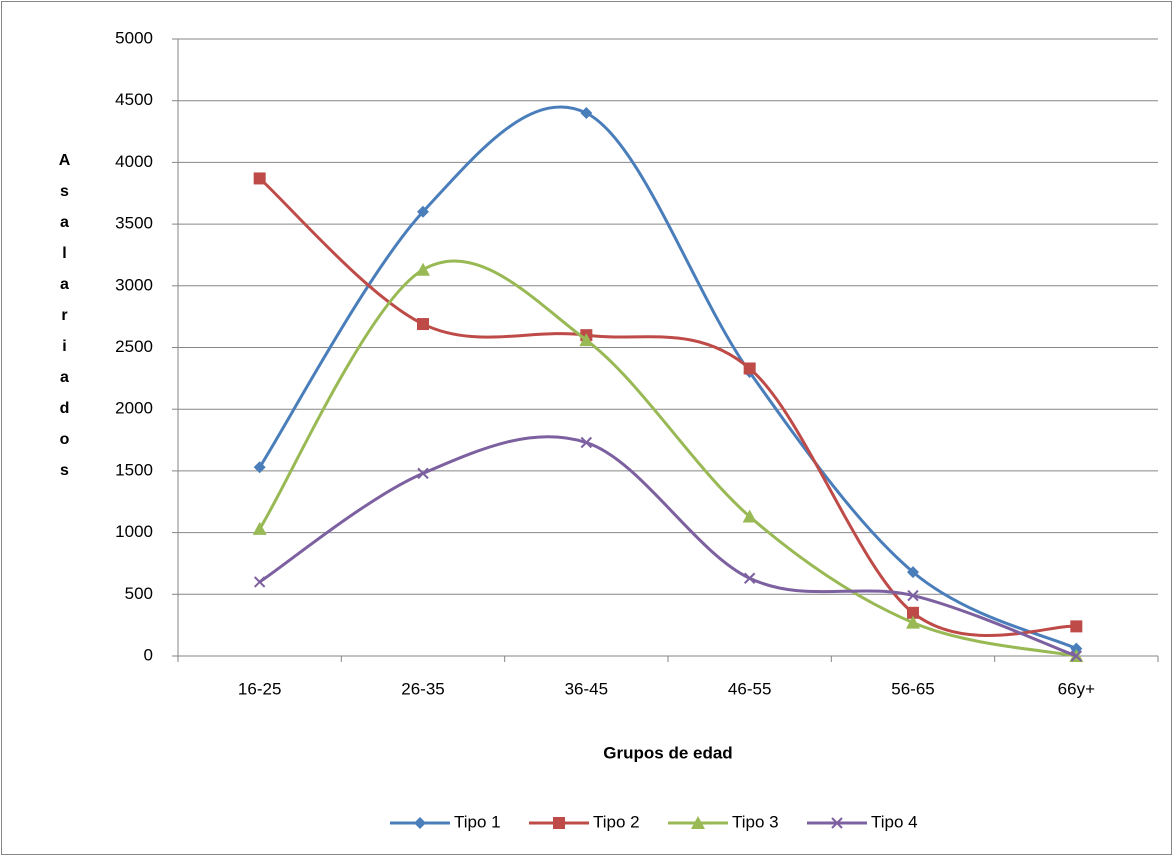 Image resolution: width=1173 pixels, height=856 pixels. What do you see at coordinates (139, 593) in the screenshot?
I see `y-tick-label: 500` at bounding box center [139, 593].